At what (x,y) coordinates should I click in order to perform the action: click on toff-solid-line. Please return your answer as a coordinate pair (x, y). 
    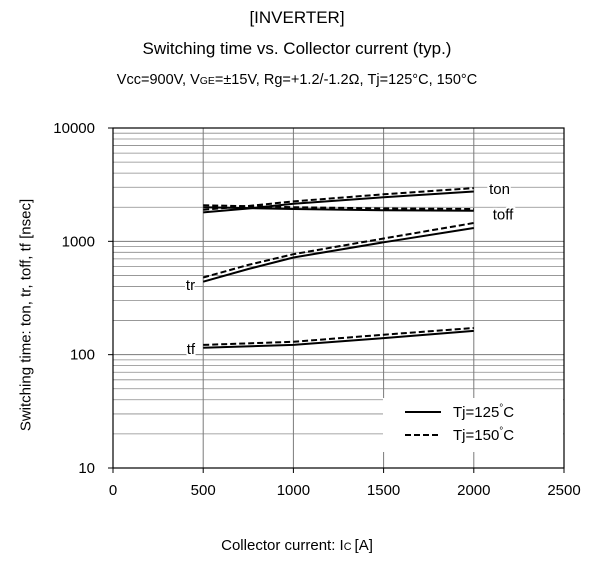
    Looking at the image, I should click on (338, 209).